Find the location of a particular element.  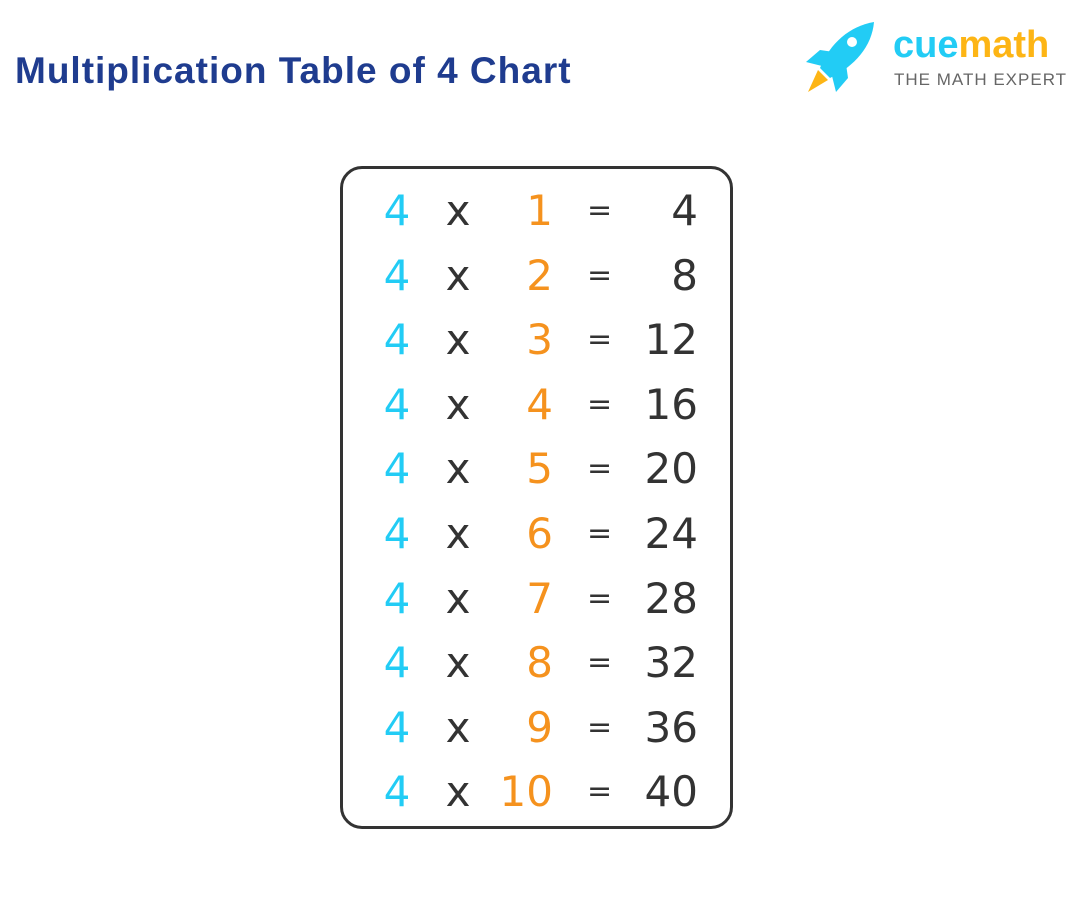

multiplier: 2 is located at coordinates (539, 275).